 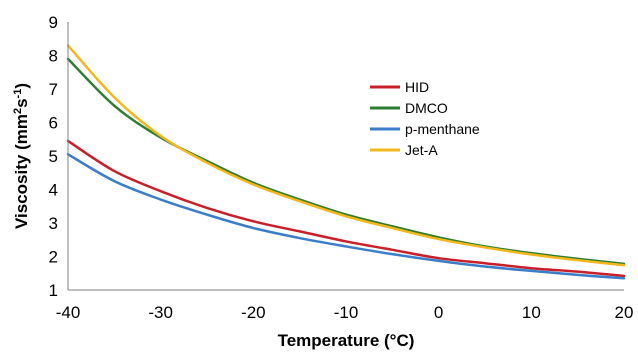 What do you see at coordinates (53, 22) in the screenshot?
I see `y-tick-label: 9` at bounding box center [53, 22].